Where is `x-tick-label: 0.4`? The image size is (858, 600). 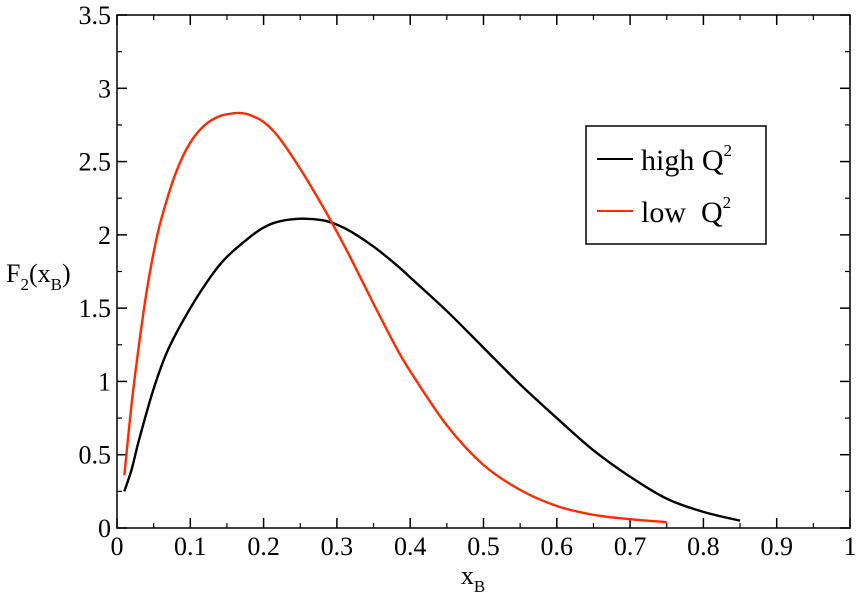 x-tick-label: 0.4 is located at coordinates (410, 546).